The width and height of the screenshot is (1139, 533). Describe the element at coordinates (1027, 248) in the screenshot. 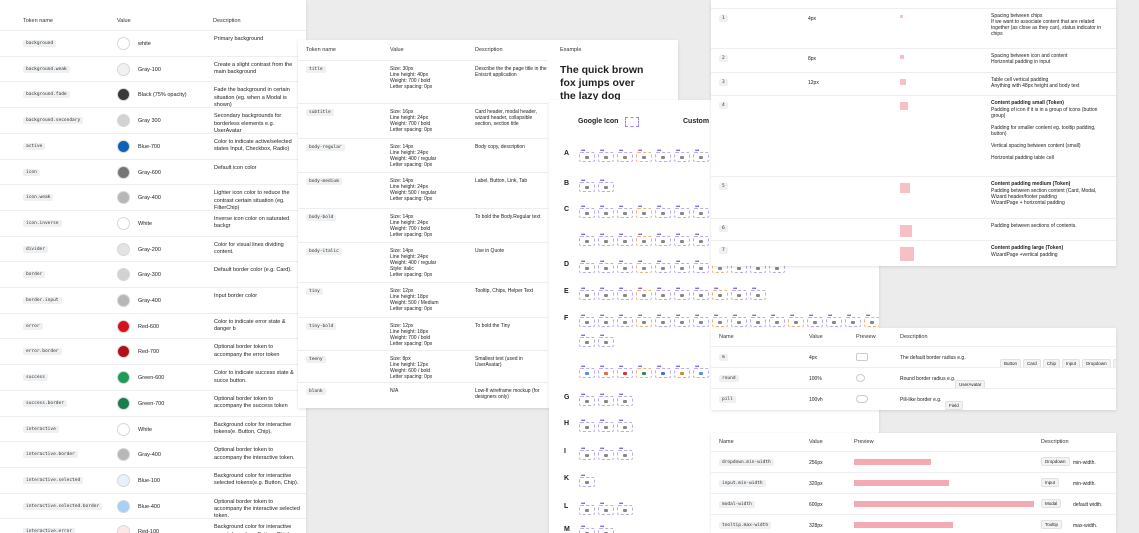

I see `spacing-desc-title: Content padding large (Token)` at that location.